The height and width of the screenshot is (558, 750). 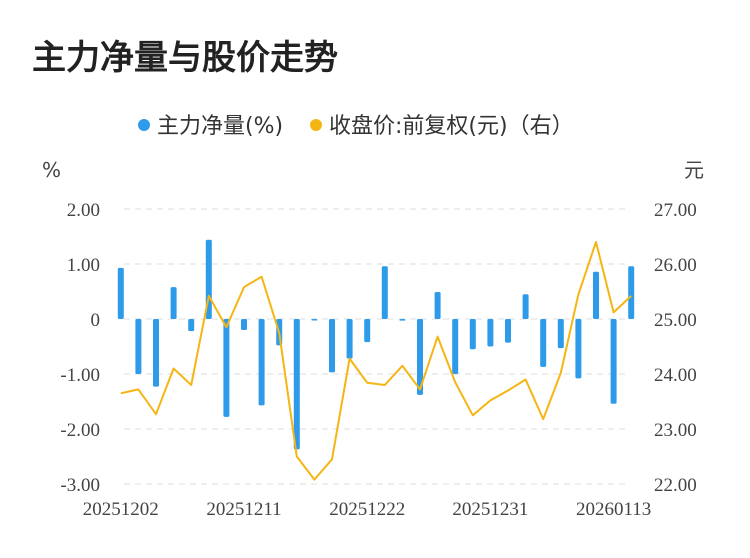 I want to click on y-right-unit: 元, so click(x=694, y=170).